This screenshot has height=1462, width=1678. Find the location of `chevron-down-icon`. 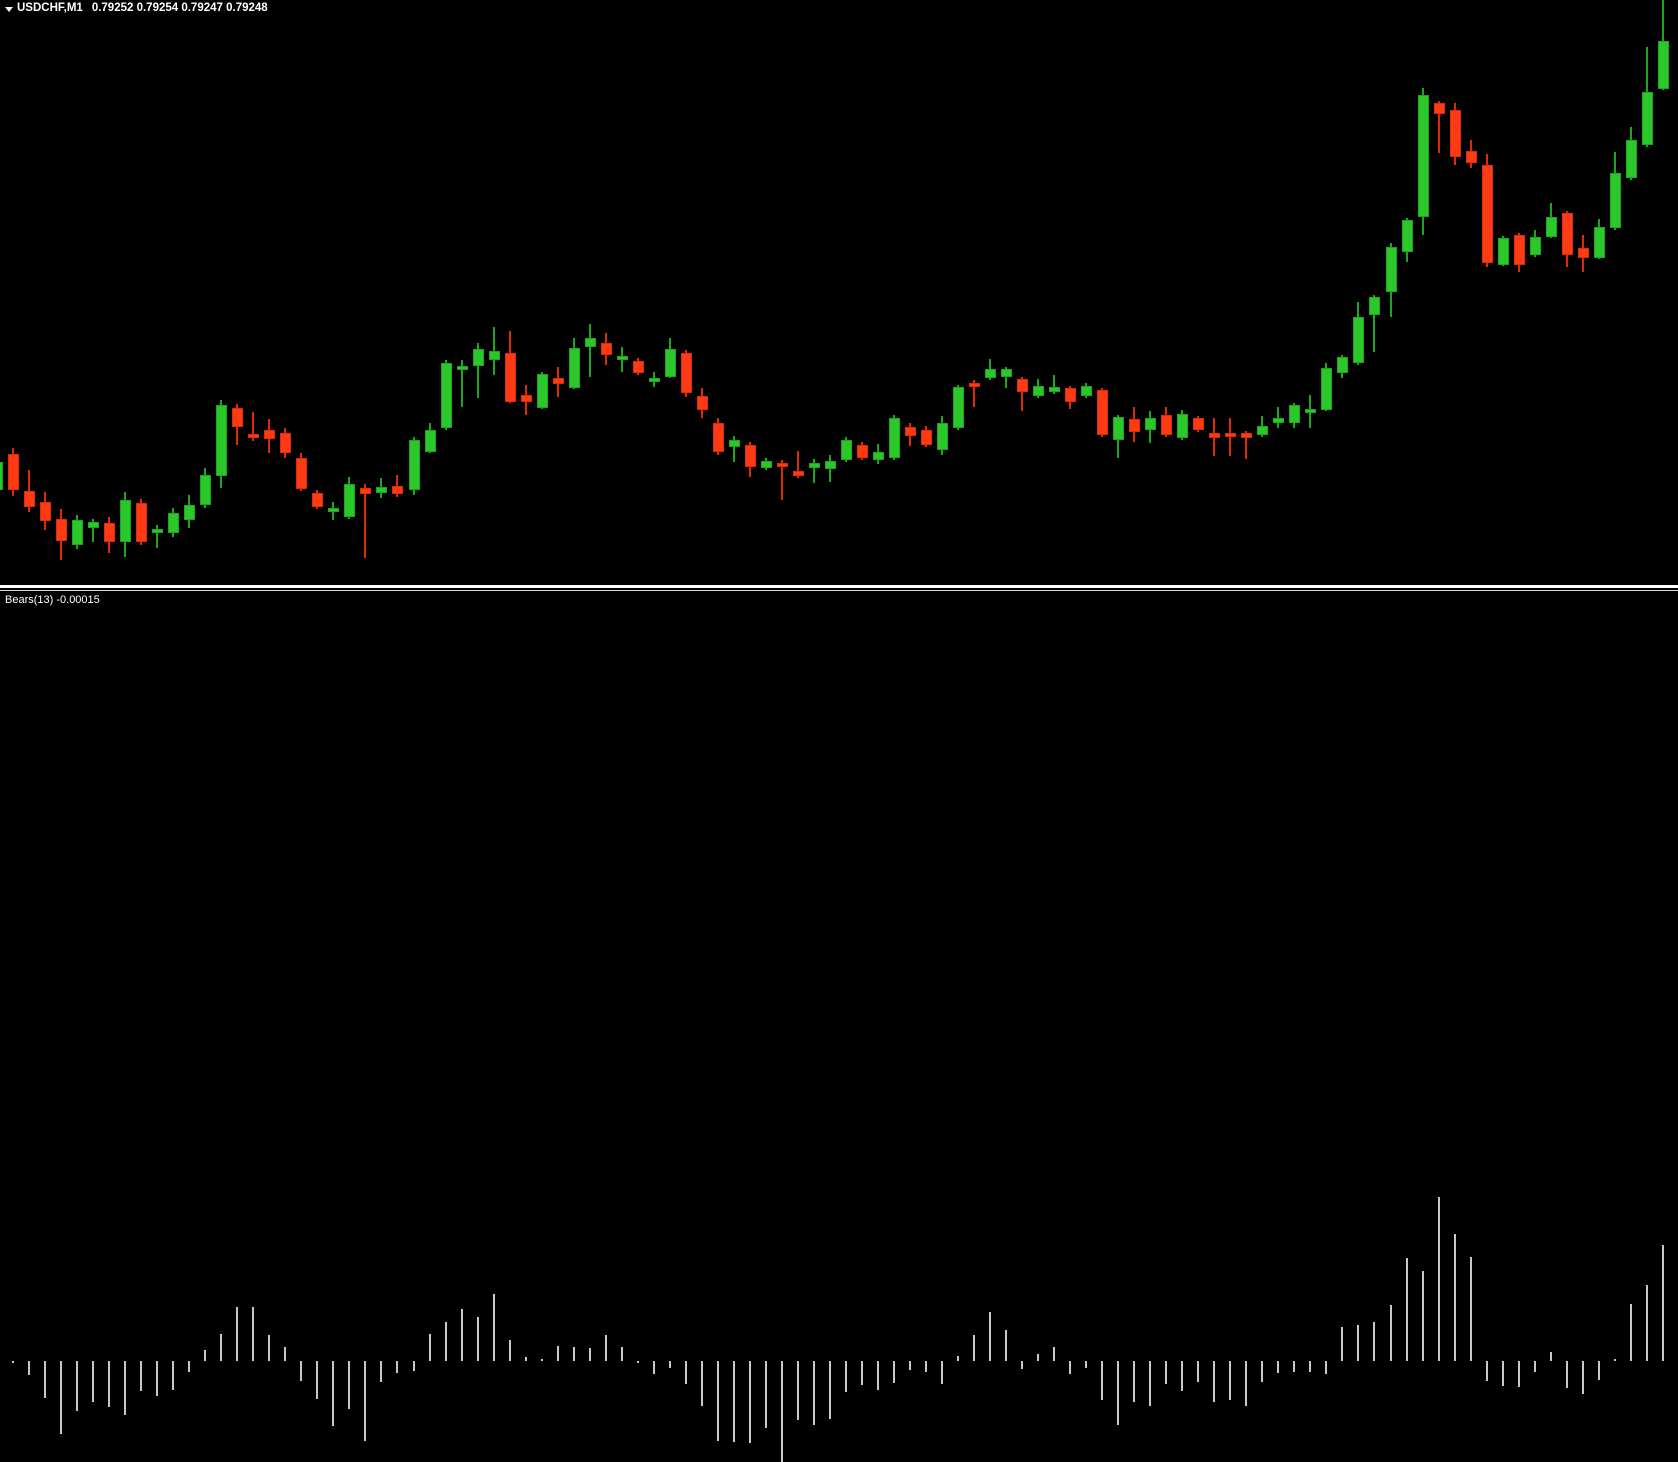

chevron-down-icon is located at coordinates (9, 9).